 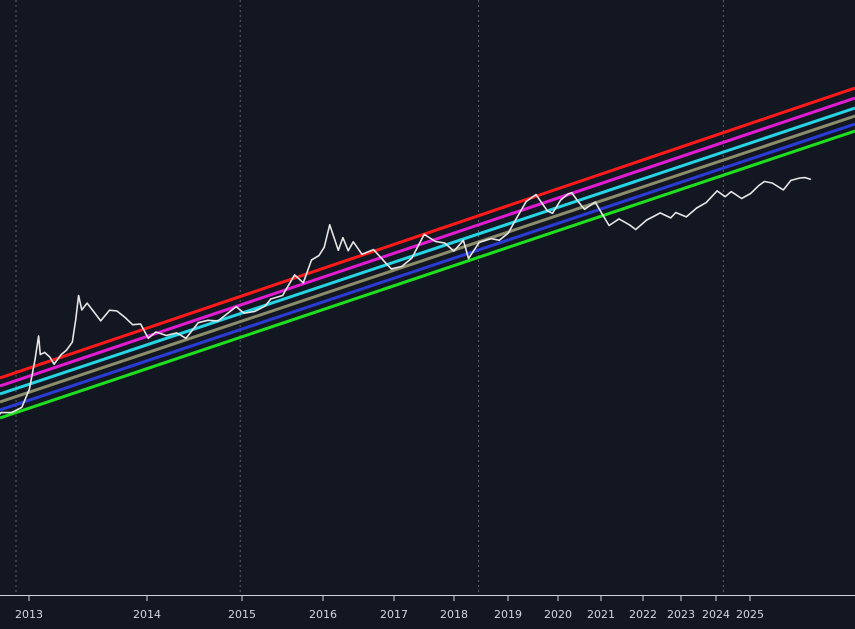 I want to click on x-tick-label-2014: 2014, so click(x=147, y=614).